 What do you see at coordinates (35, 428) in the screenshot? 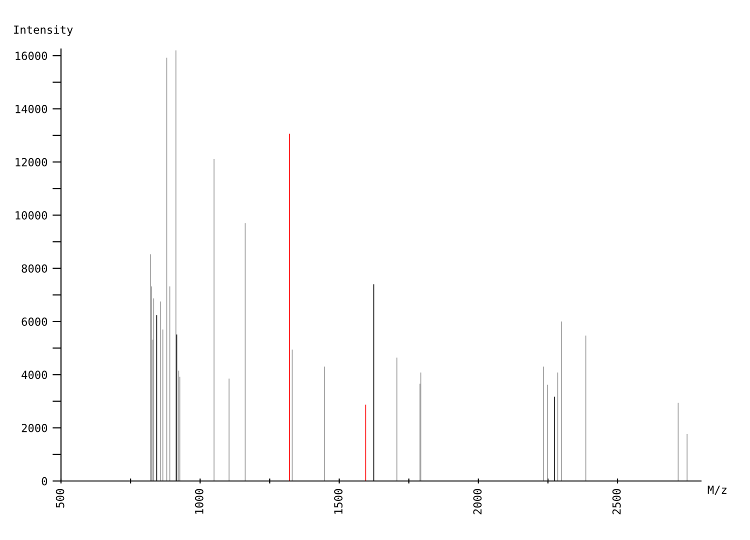
I see `y-tick-label: 2000` at bounding box center [35, 428].